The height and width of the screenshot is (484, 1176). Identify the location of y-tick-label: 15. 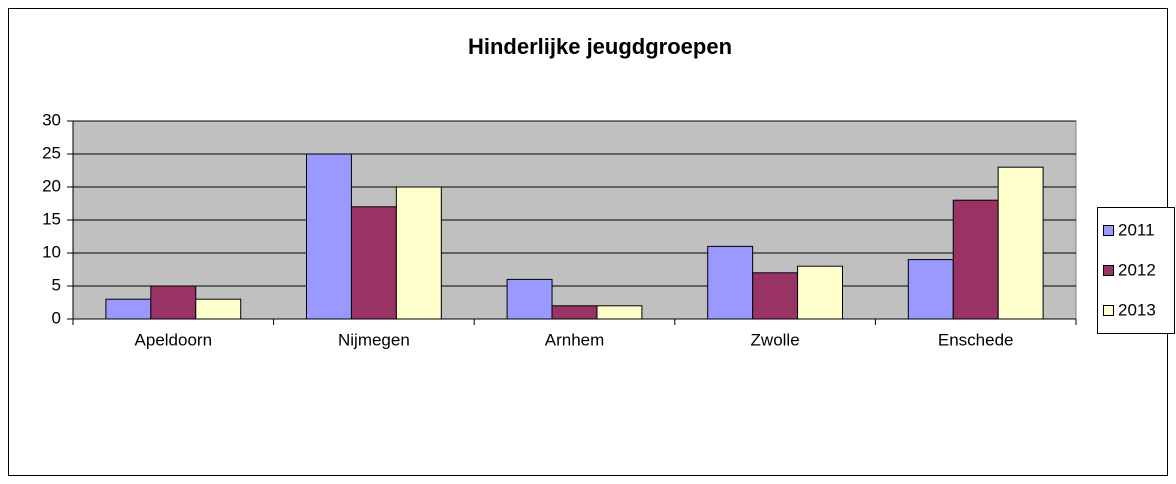
(51, 218).